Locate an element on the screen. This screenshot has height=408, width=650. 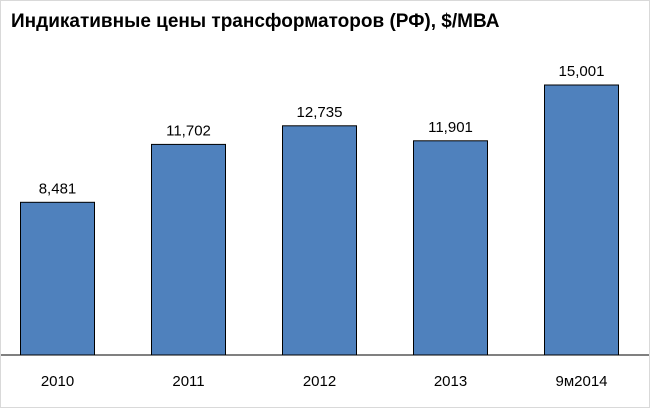
data-label-9м2014: 15,001 is located at coordinates (582, 71).